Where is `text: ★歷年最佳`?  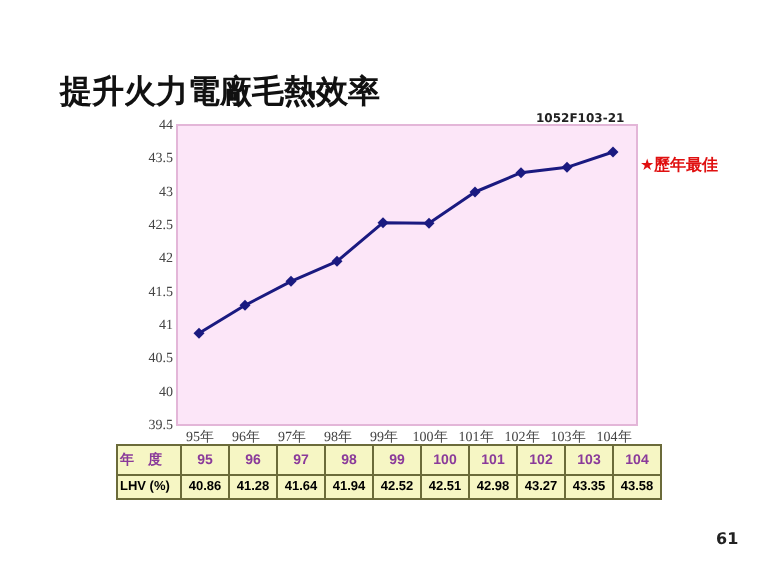
text: ★歷年最佳 is located at coordinates (679, 165).